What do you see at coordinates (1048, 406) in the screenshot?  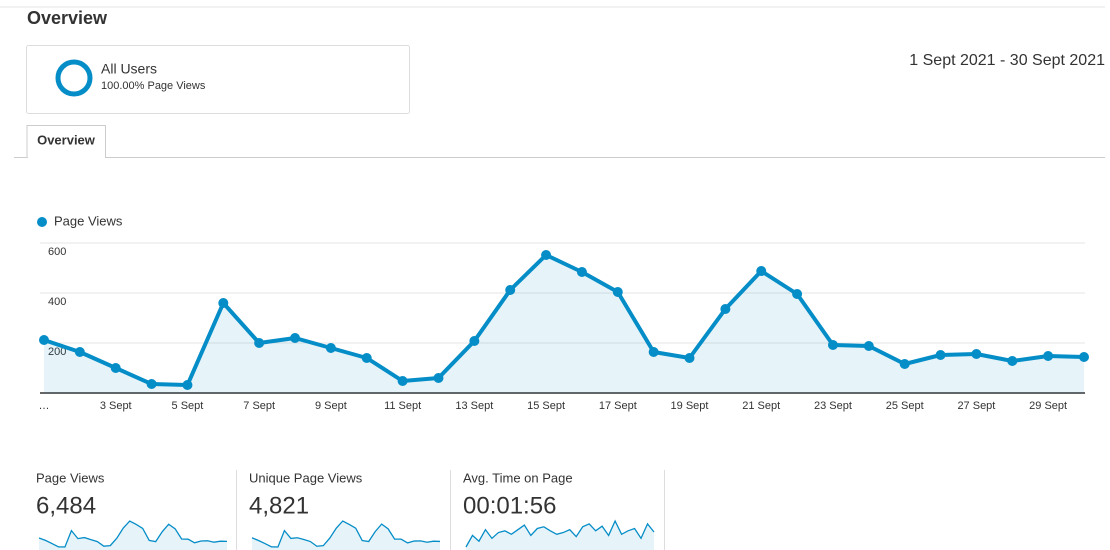 I see `x-tick-label: 29 Sept` at bounding box center [1048, 406].